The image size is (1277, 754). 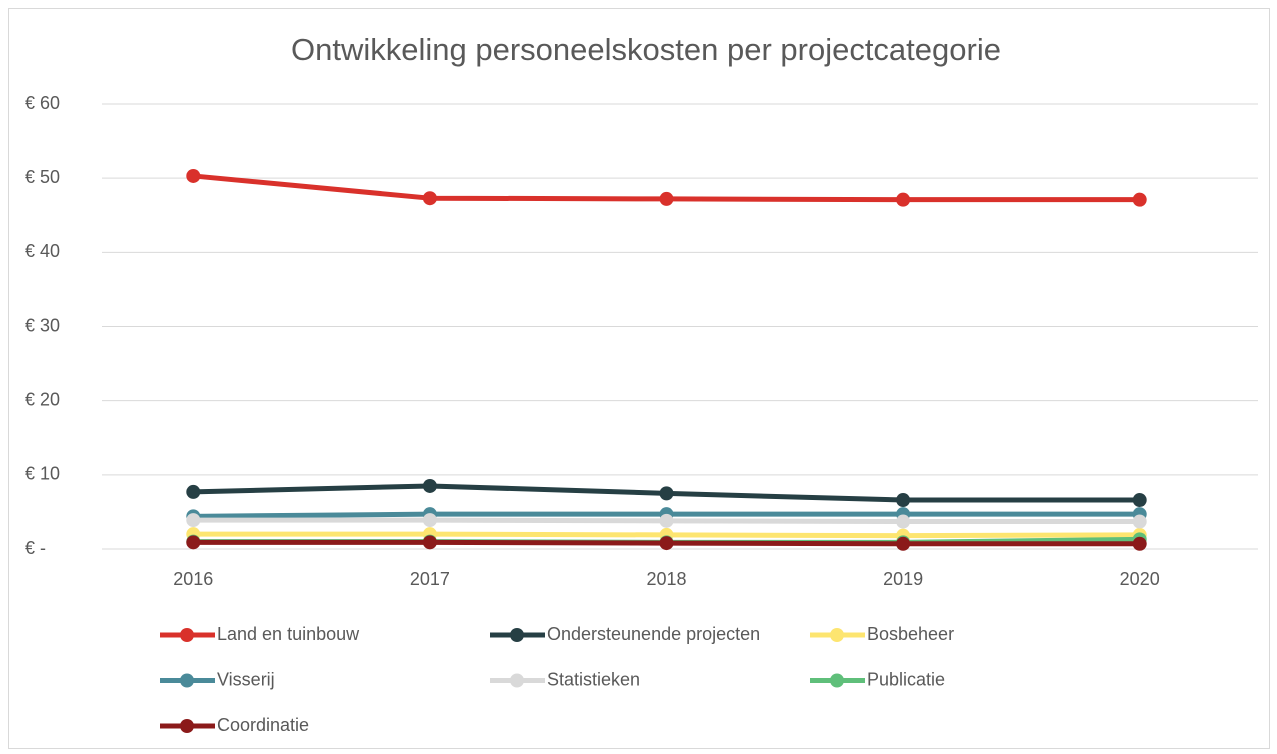 I want to click on legend-label: Statistieken, so click(x=593, y=679).